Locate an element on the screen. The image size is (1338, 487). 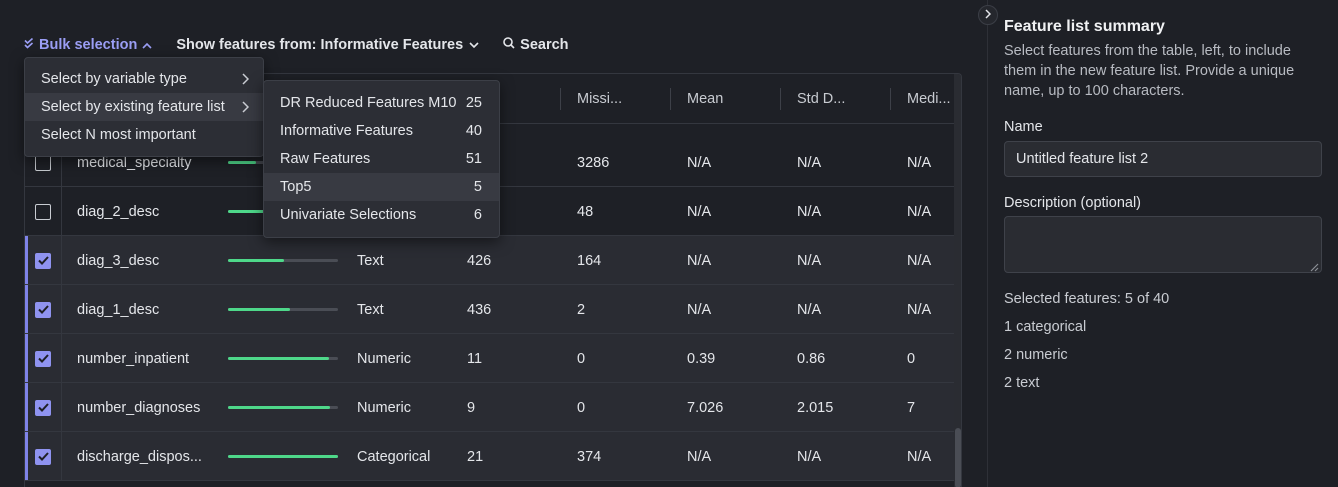
feature-name: diag_3_desc is located at coordinates (118, 260).